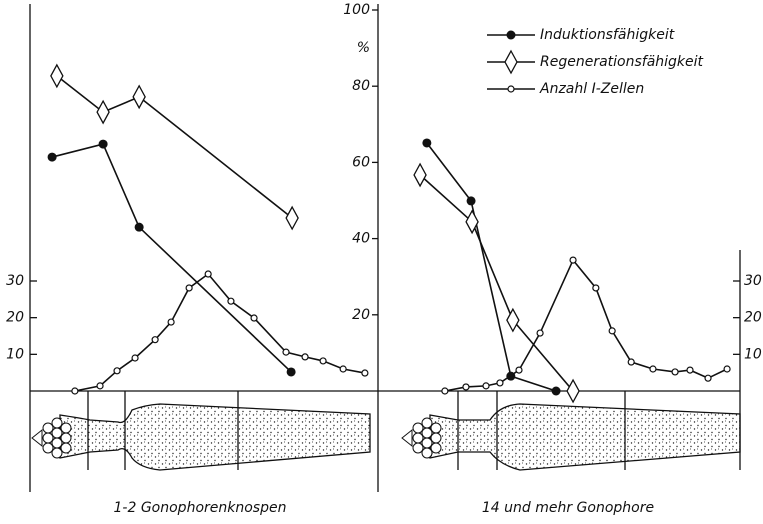  What do you see at coordinates (361, 86) in the screenshot?
I see `y-tick-label: 80` at bounding box center [361, 86].